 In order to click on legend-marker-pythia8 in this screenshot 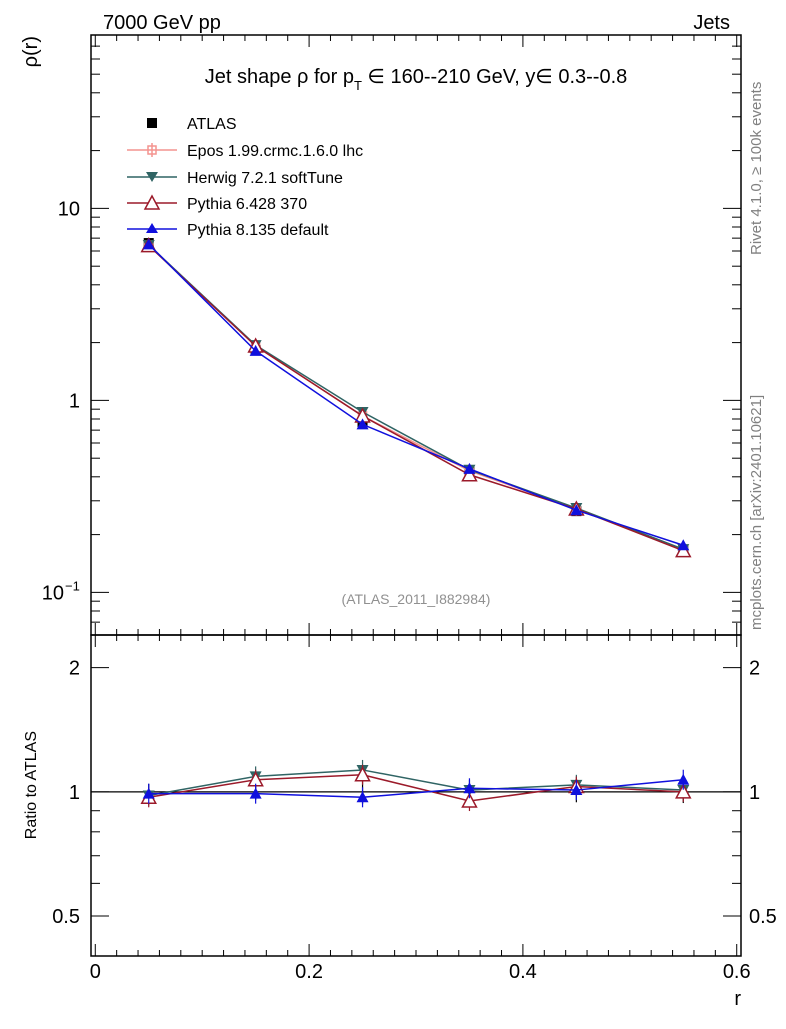, I will do `click(152, 228)`.